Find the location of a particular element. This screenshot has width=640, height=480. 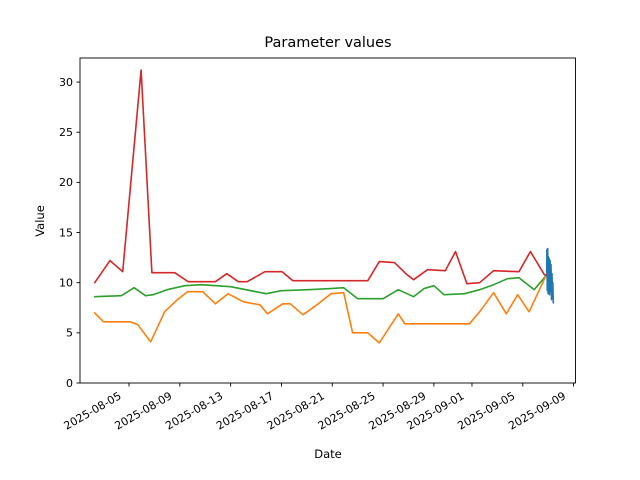

y-tick-label: 15 is located at coordinates (66, 232).